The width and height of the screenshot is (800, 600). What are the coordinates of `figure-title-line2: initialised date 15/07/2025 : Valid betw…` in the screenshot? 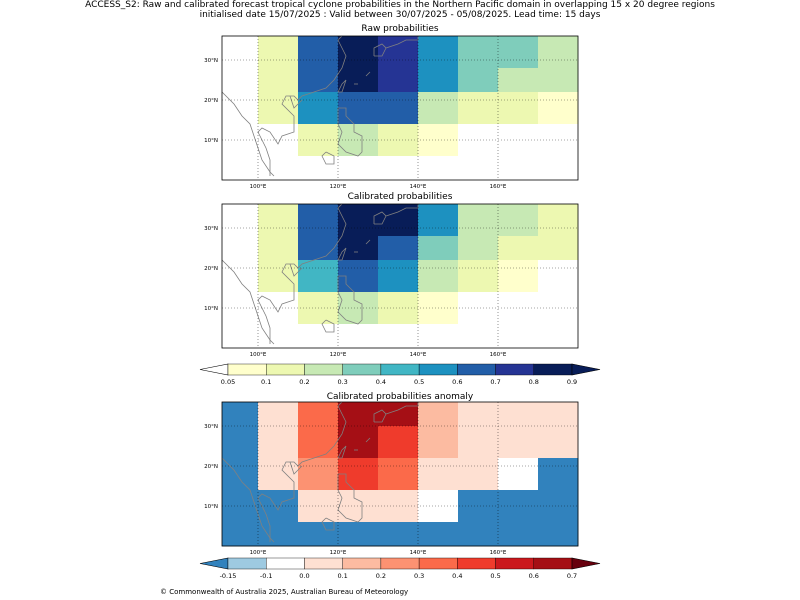 It's located at (400, 15).